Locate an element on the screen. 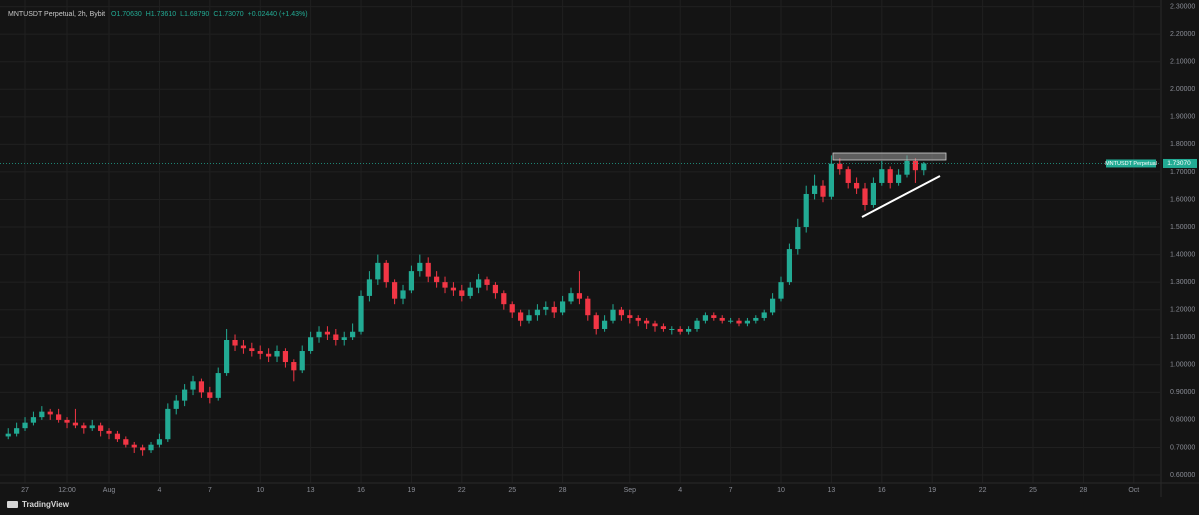 This screenshot has width=1199, height=515. x-tick-label: 27 is located at coordinates (25, 490).